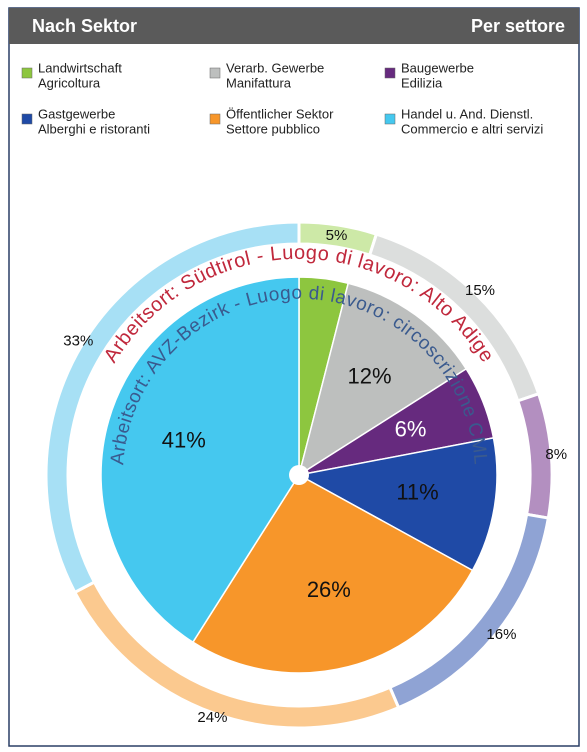  Describe the element at coordinates (337, 235) in the screenshot. I see `value-label: 5%` at that location.